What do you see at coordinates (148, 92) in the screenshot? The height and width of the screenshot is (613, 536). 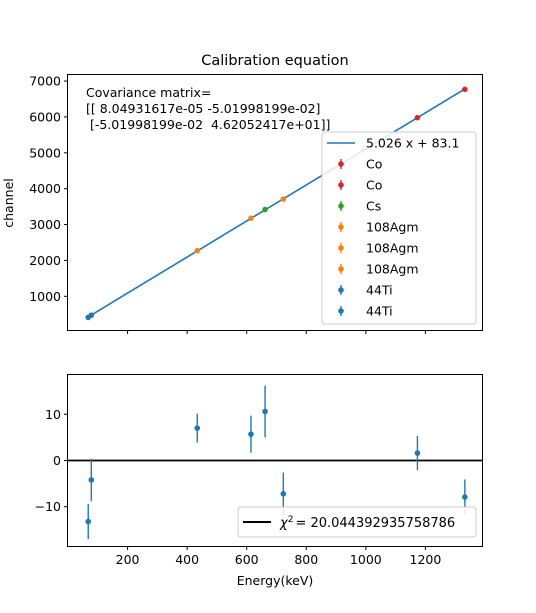 I see `covariance-title: Covariance matrix=` at bounding box center [148, 92].